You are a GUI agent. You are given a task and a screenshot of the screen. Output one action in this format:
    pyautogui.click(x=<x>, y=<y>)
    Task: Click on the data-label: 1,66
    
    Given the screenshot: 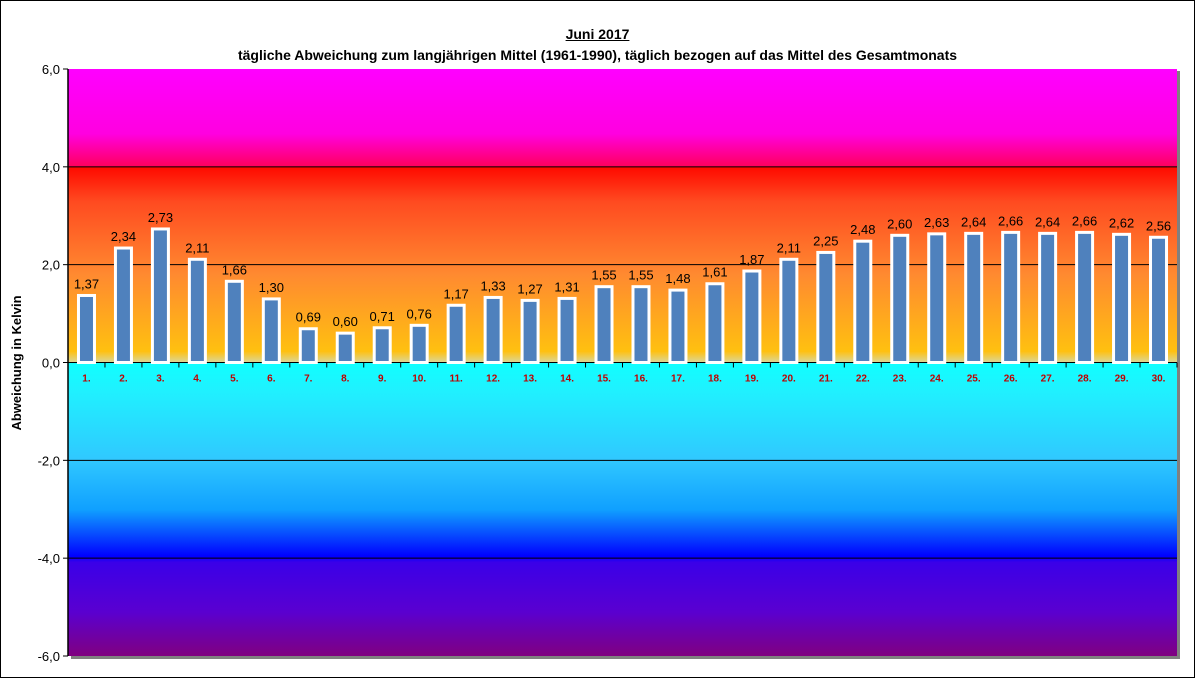 What is the action you would take?
    pyautogui.click(x=234, y=269)
    